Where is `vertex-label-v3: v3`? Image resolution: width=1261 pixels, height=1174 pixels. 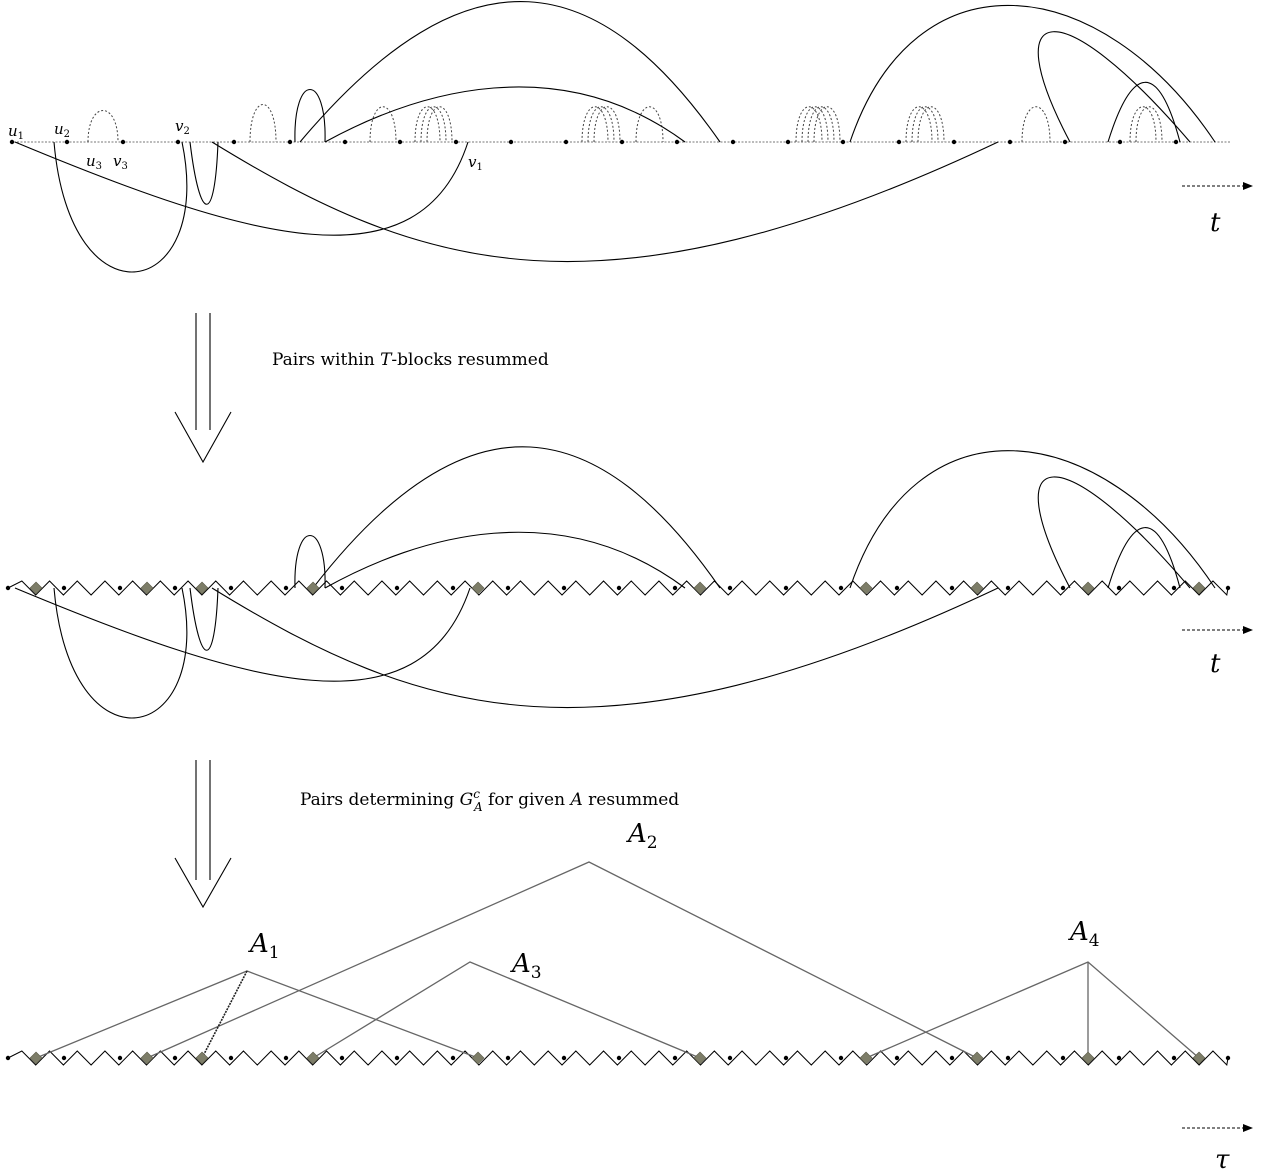
vertex-label-v3: v3 is located at coordinates (120, 162).